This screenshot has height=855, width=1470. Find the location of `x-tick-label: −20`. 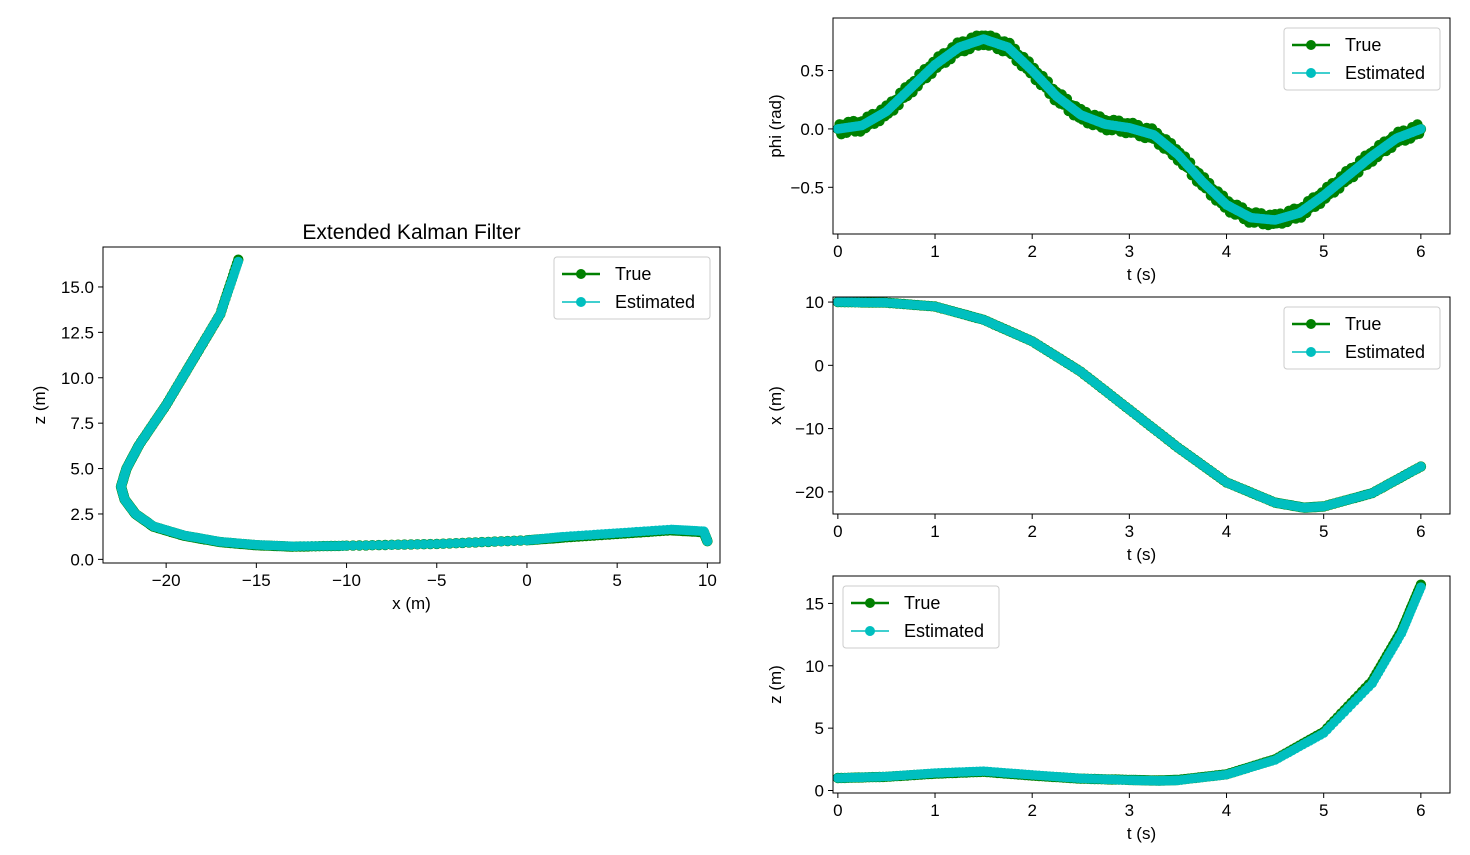

x-tick-label: −20 is located at coordinates (166, 580).